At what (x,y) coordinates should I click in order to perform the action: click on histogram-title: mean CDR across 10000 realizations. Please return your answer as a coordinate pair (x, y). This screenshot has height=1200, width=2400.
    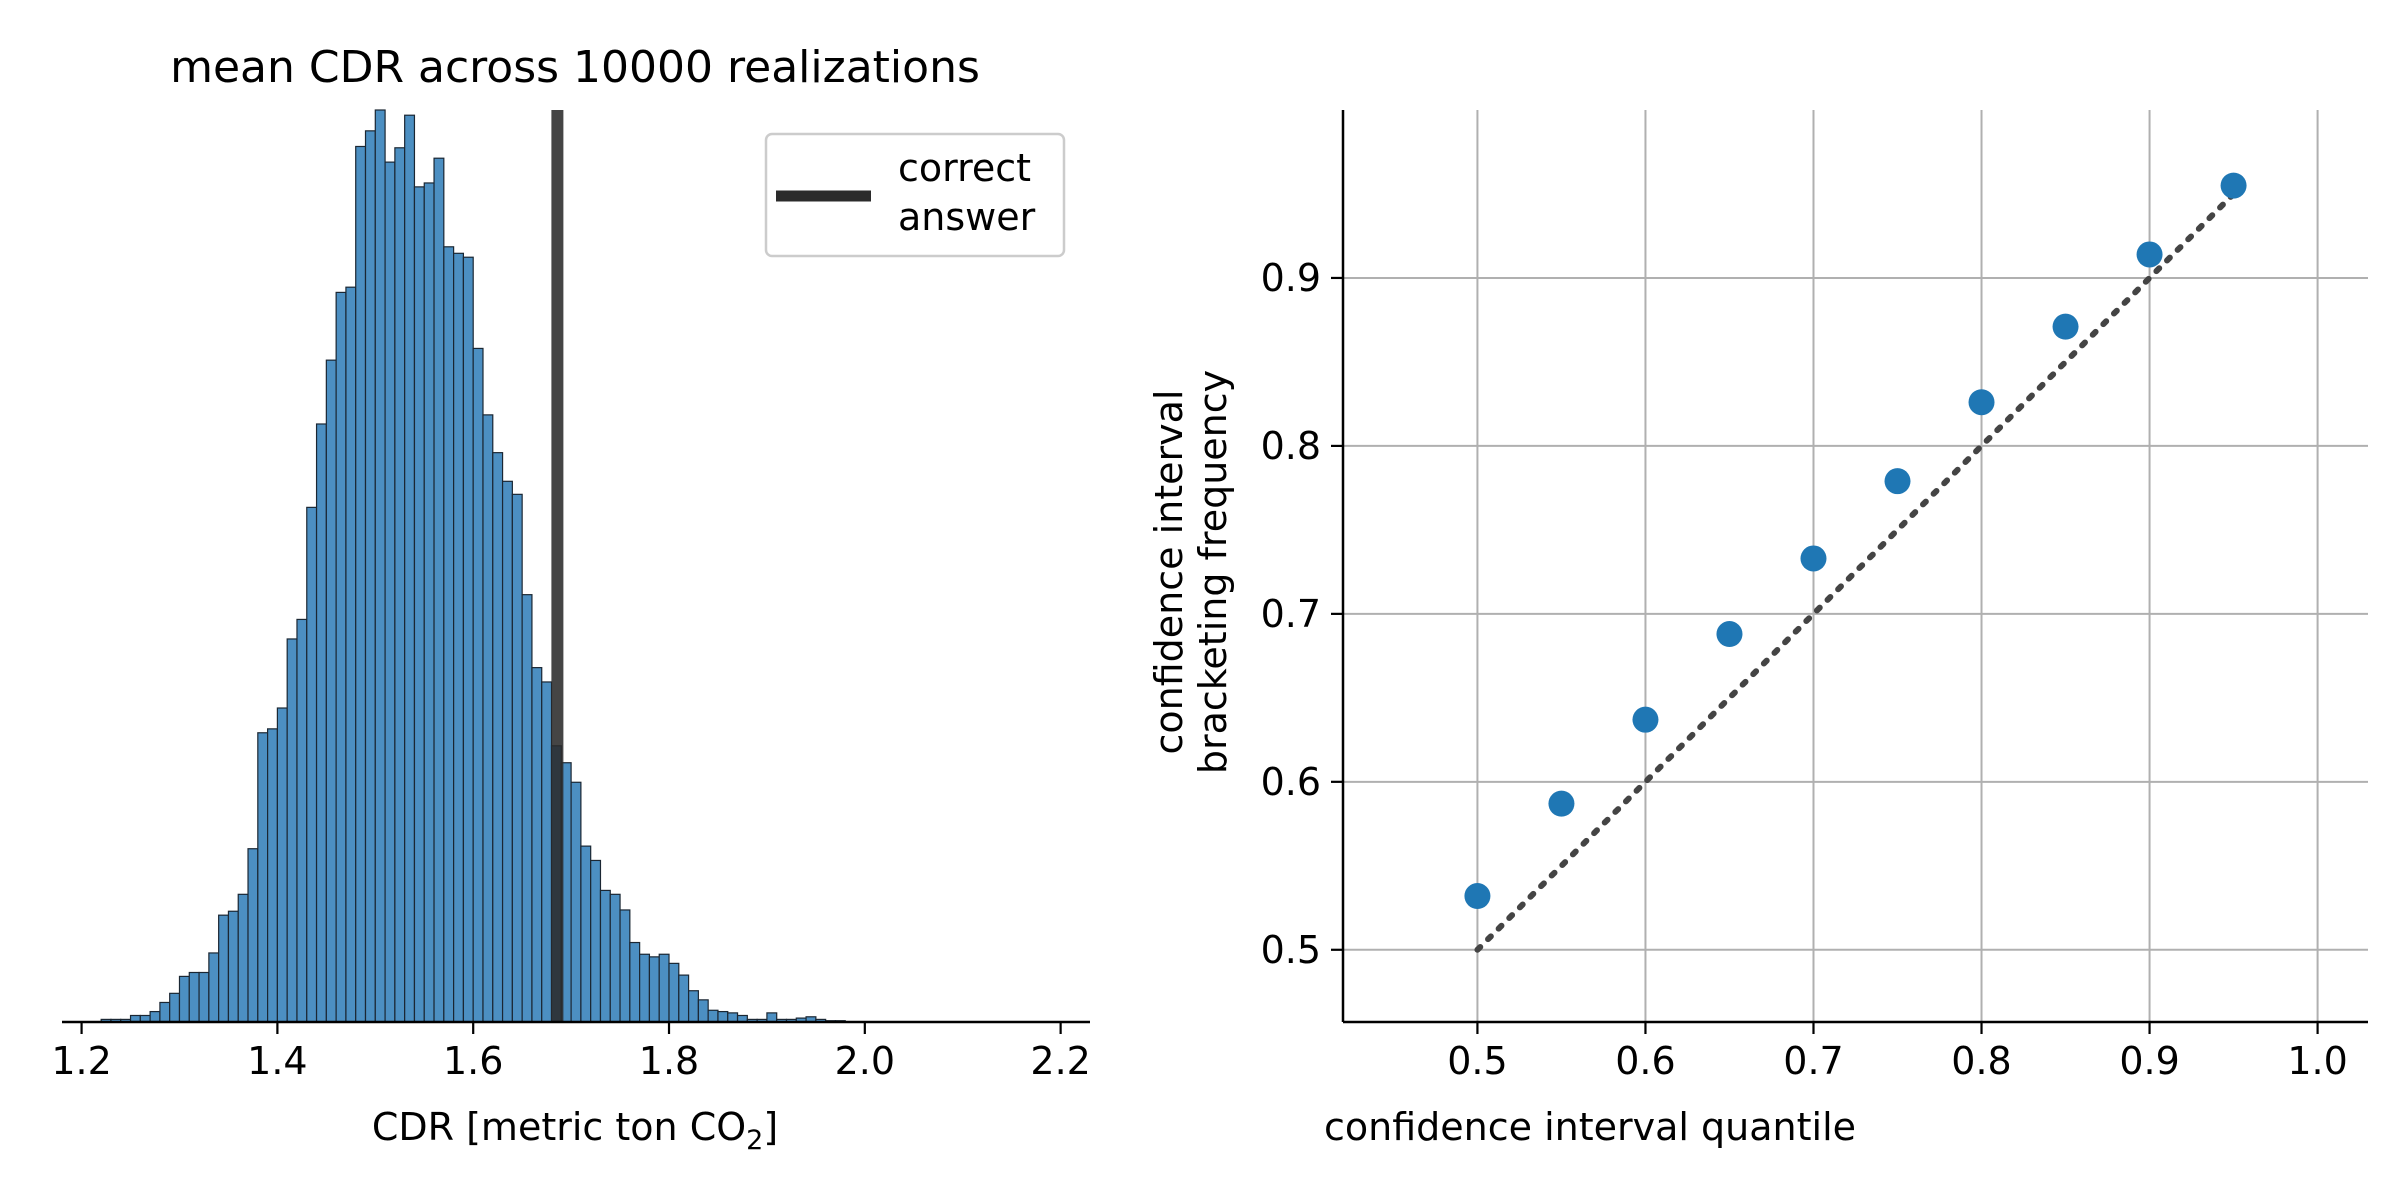
    Looking at the image, I should click on (575, 67).